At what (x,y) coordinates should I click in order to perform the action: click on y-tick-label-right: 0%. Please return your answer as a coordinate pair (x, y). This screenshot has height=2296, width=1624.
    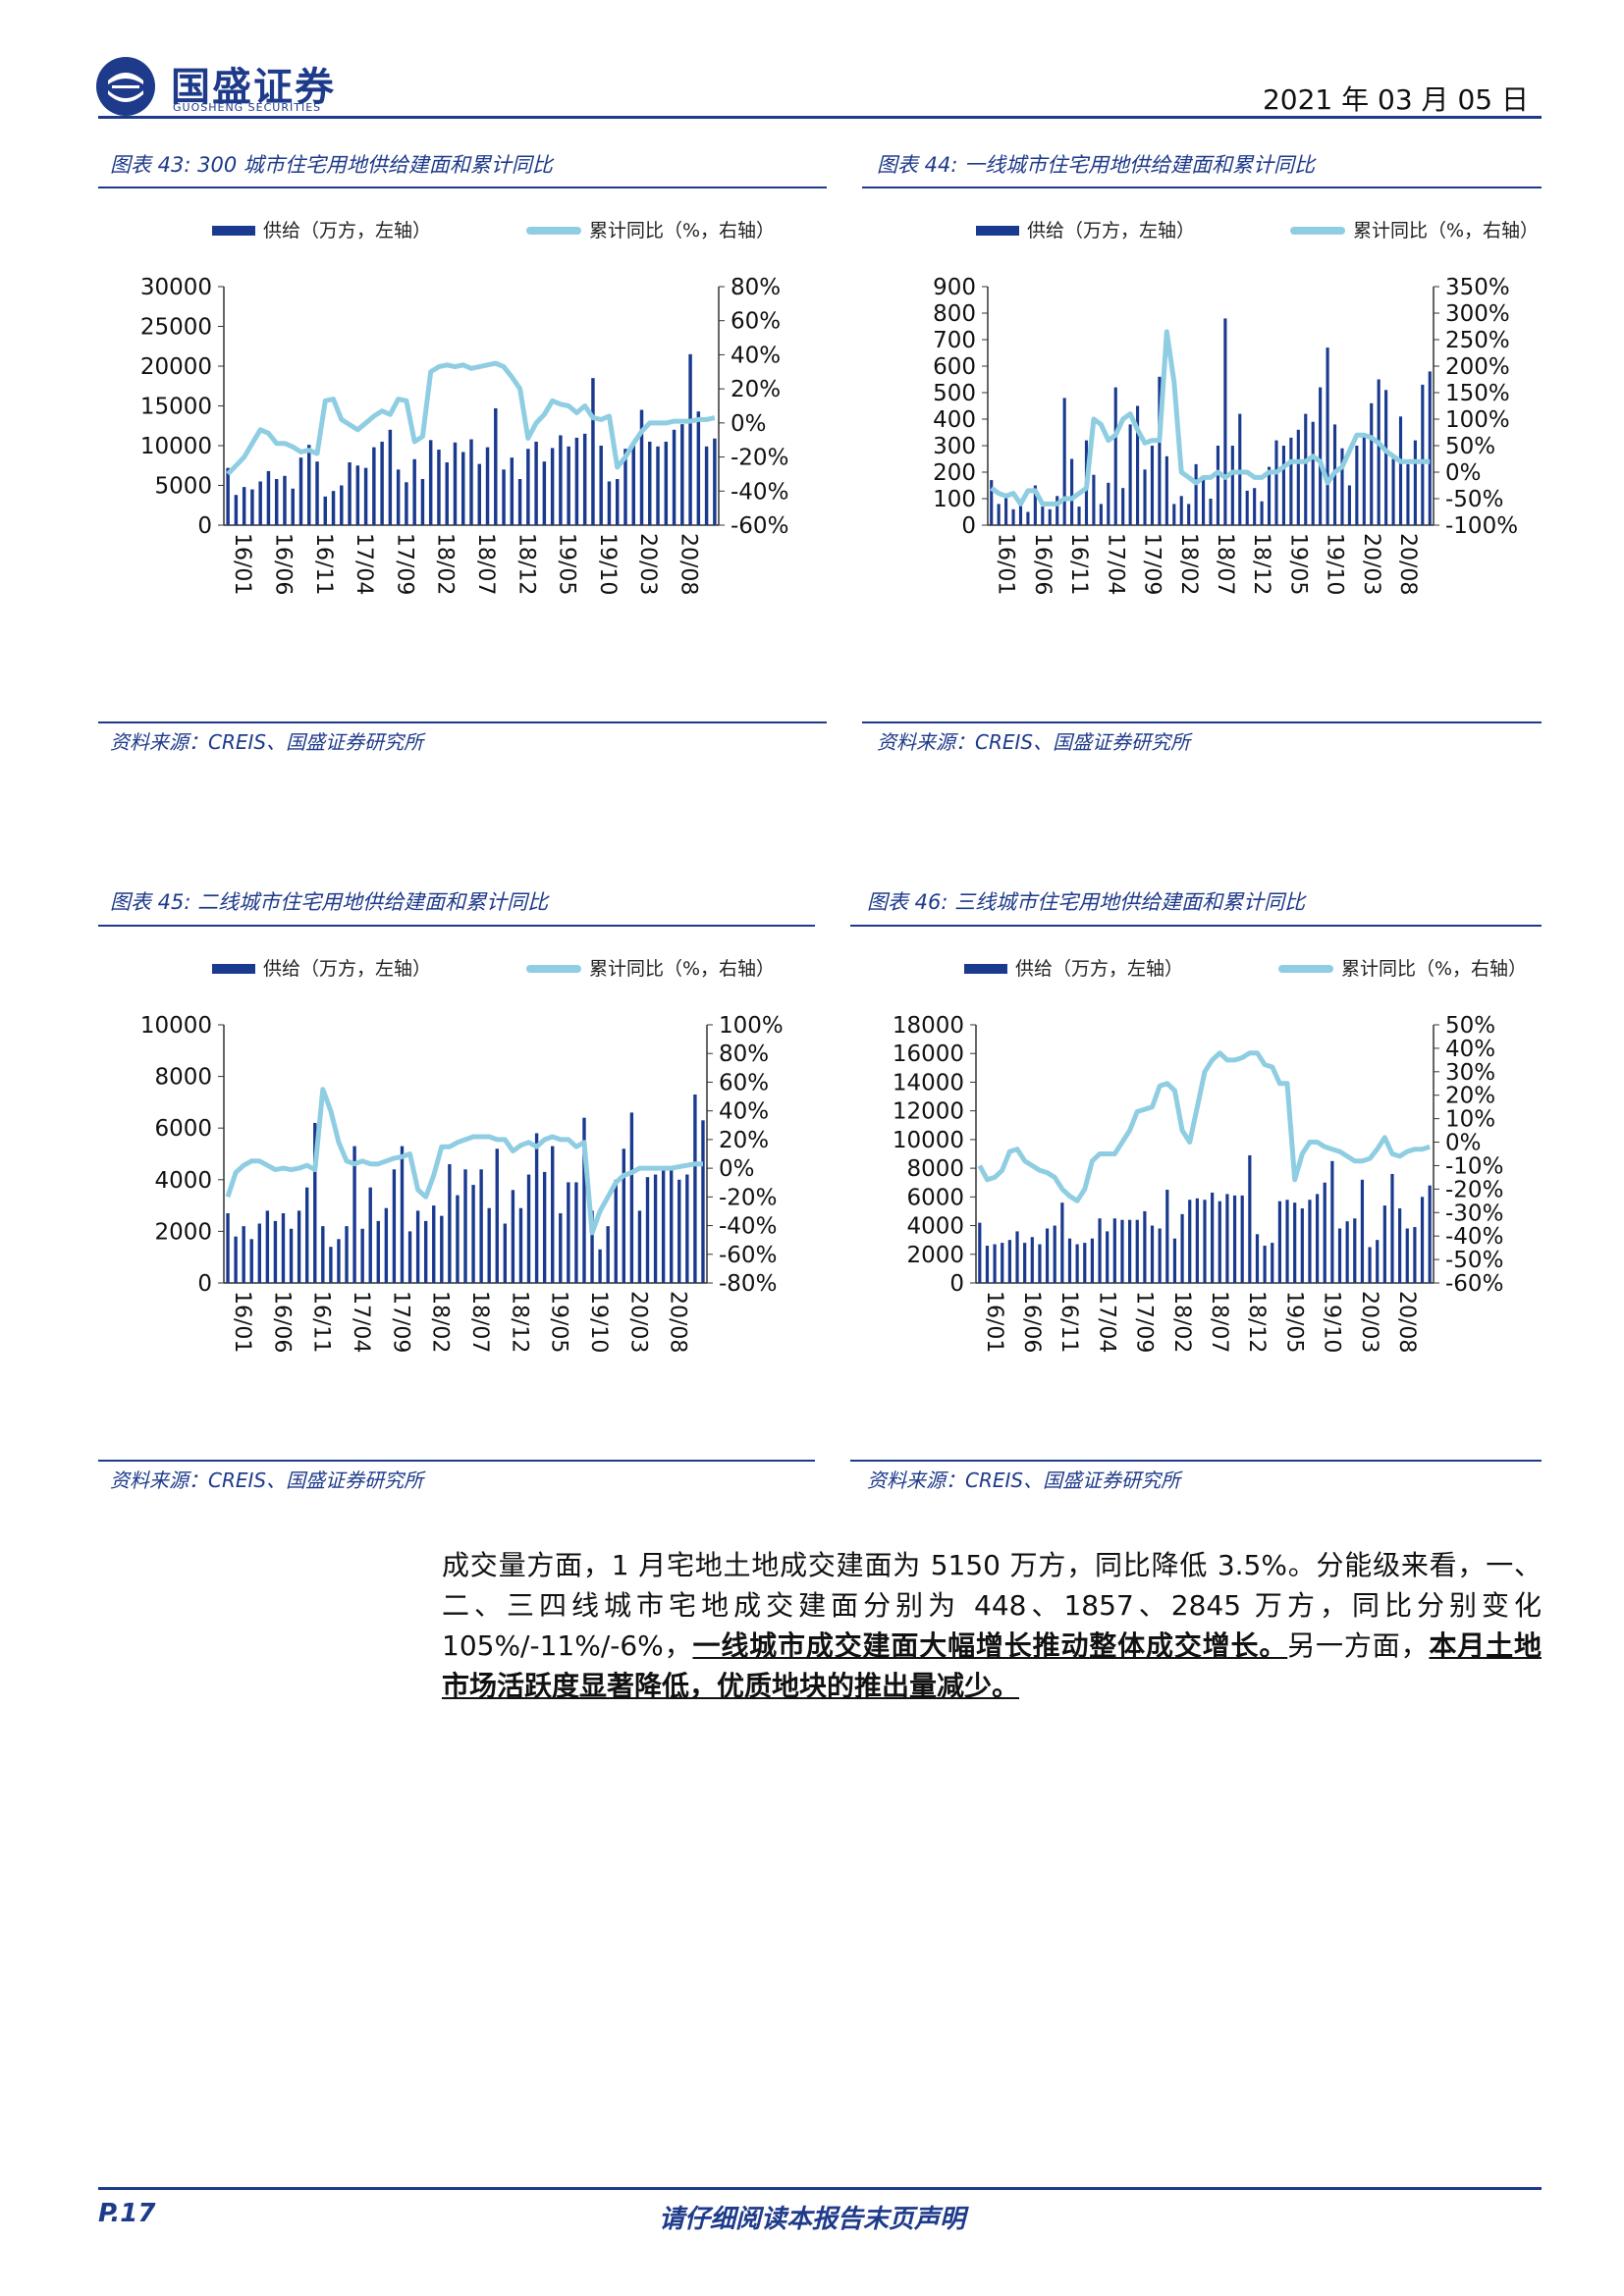
    Looking at the image, I should click on (1463, 473).